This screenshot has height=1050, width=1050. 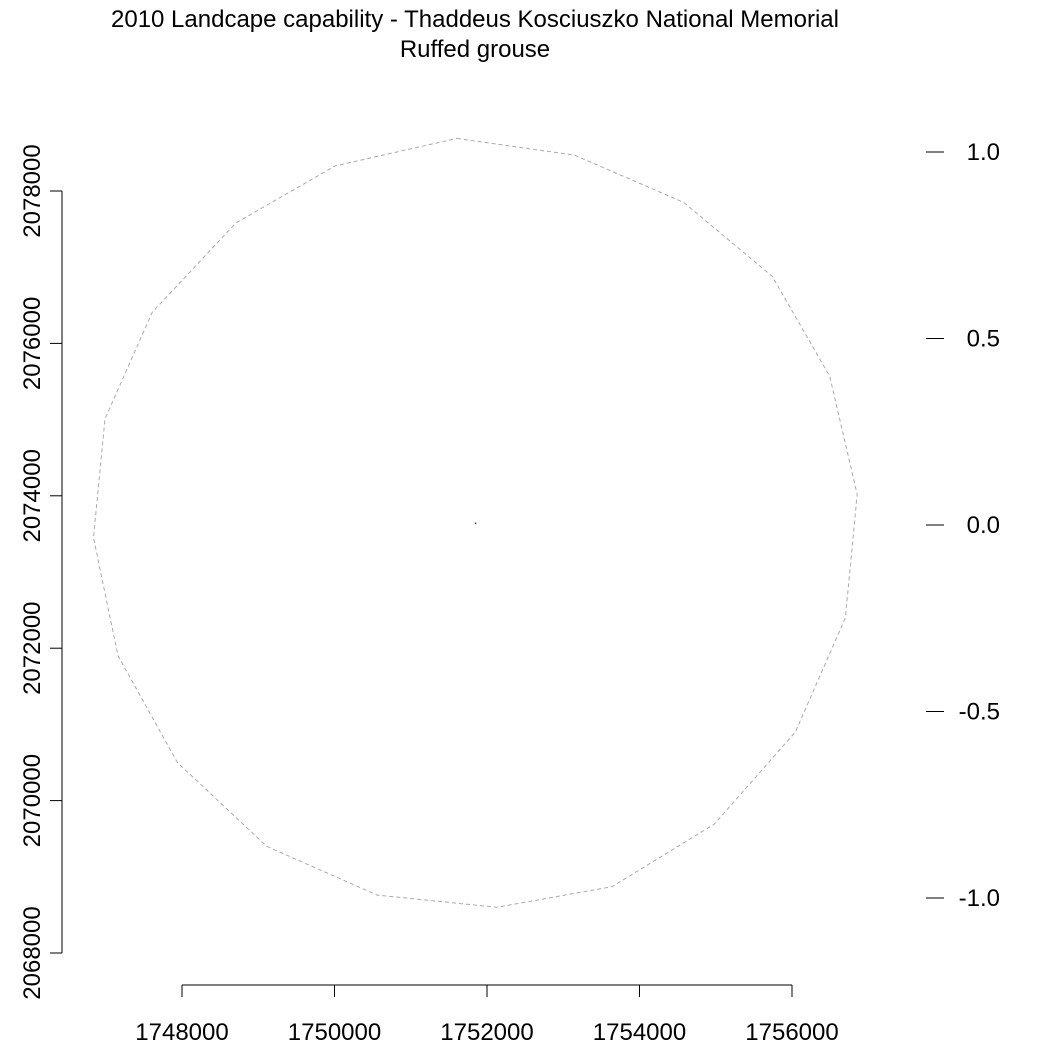 What do you see at coordinates (487, 1015) in the screenshot?
I see `x-axis: 1748000 1750000 1752000 1754000 1756000` at bounding box center [487, 1015].